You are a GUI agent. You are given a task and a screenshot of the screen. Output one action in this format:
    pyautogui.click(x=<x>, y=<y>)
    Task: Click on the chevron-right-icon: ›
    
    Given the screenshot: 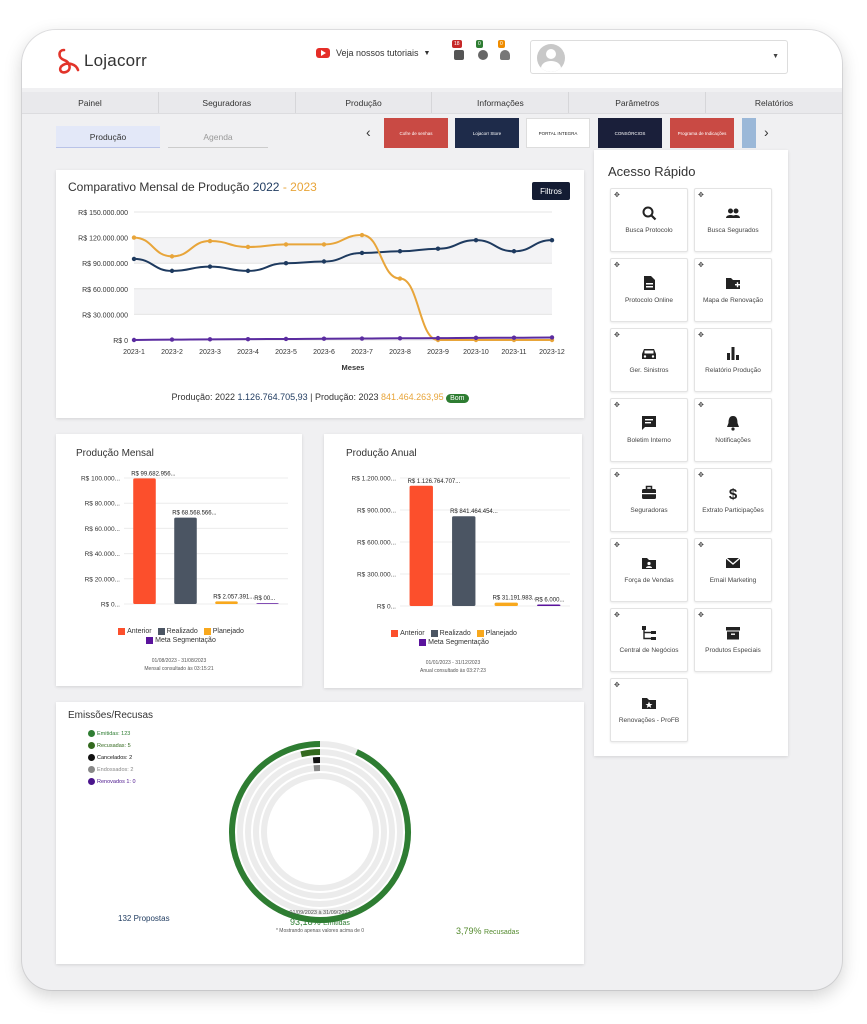 What is the action you would take?
    pyautogui.click(x=766, y=132)
    